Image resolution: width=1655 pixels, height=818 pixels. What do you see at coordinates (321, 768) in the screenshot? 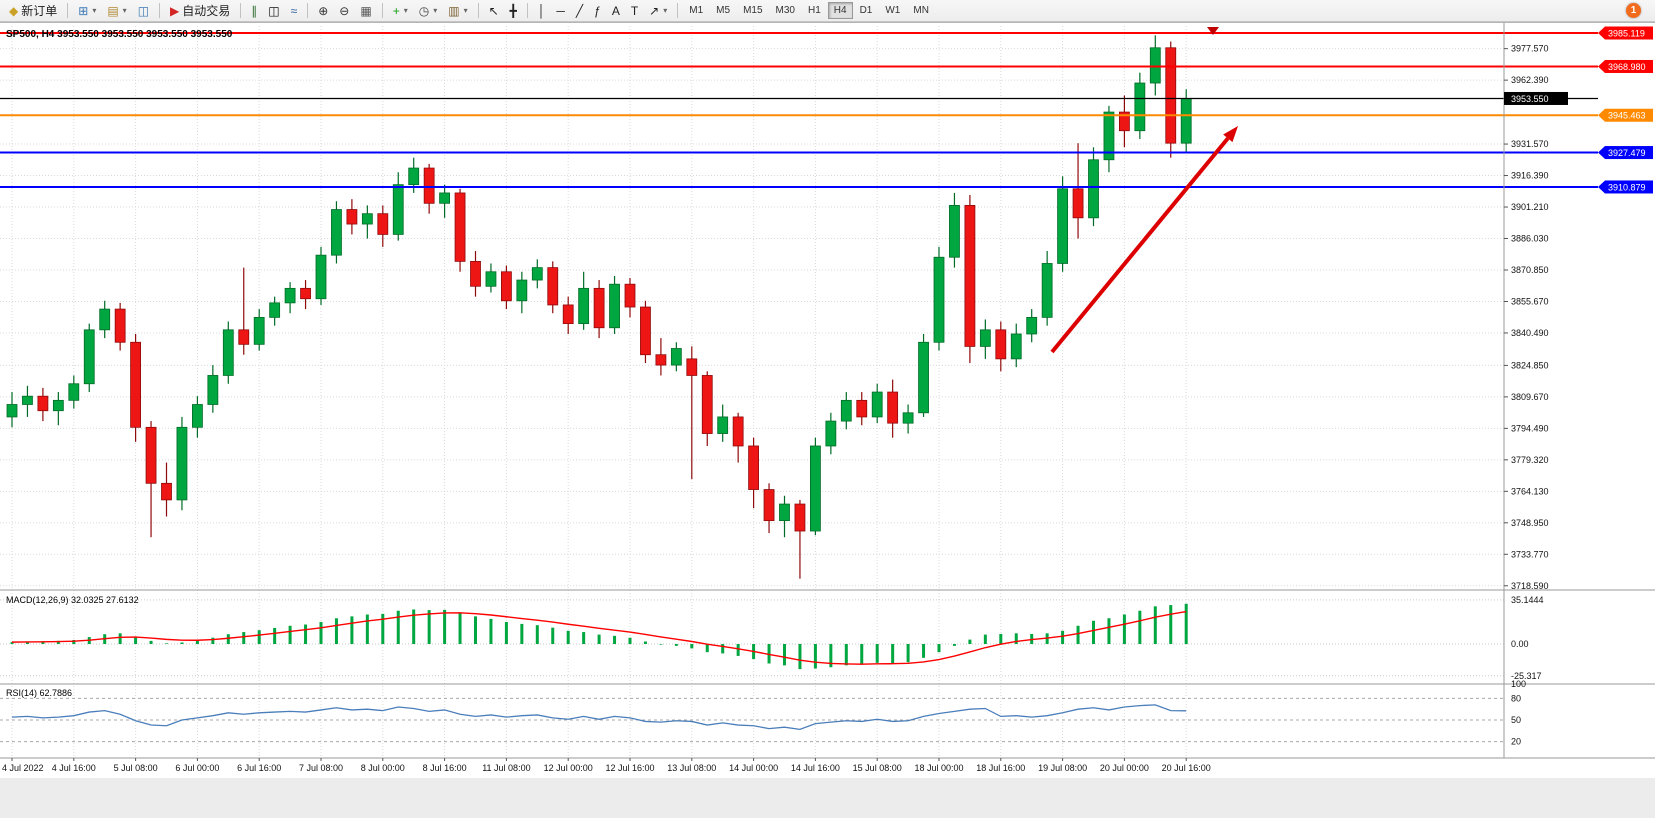
I see `svg-text: 7 Jul 08:00` at bounding box center [321, 768].